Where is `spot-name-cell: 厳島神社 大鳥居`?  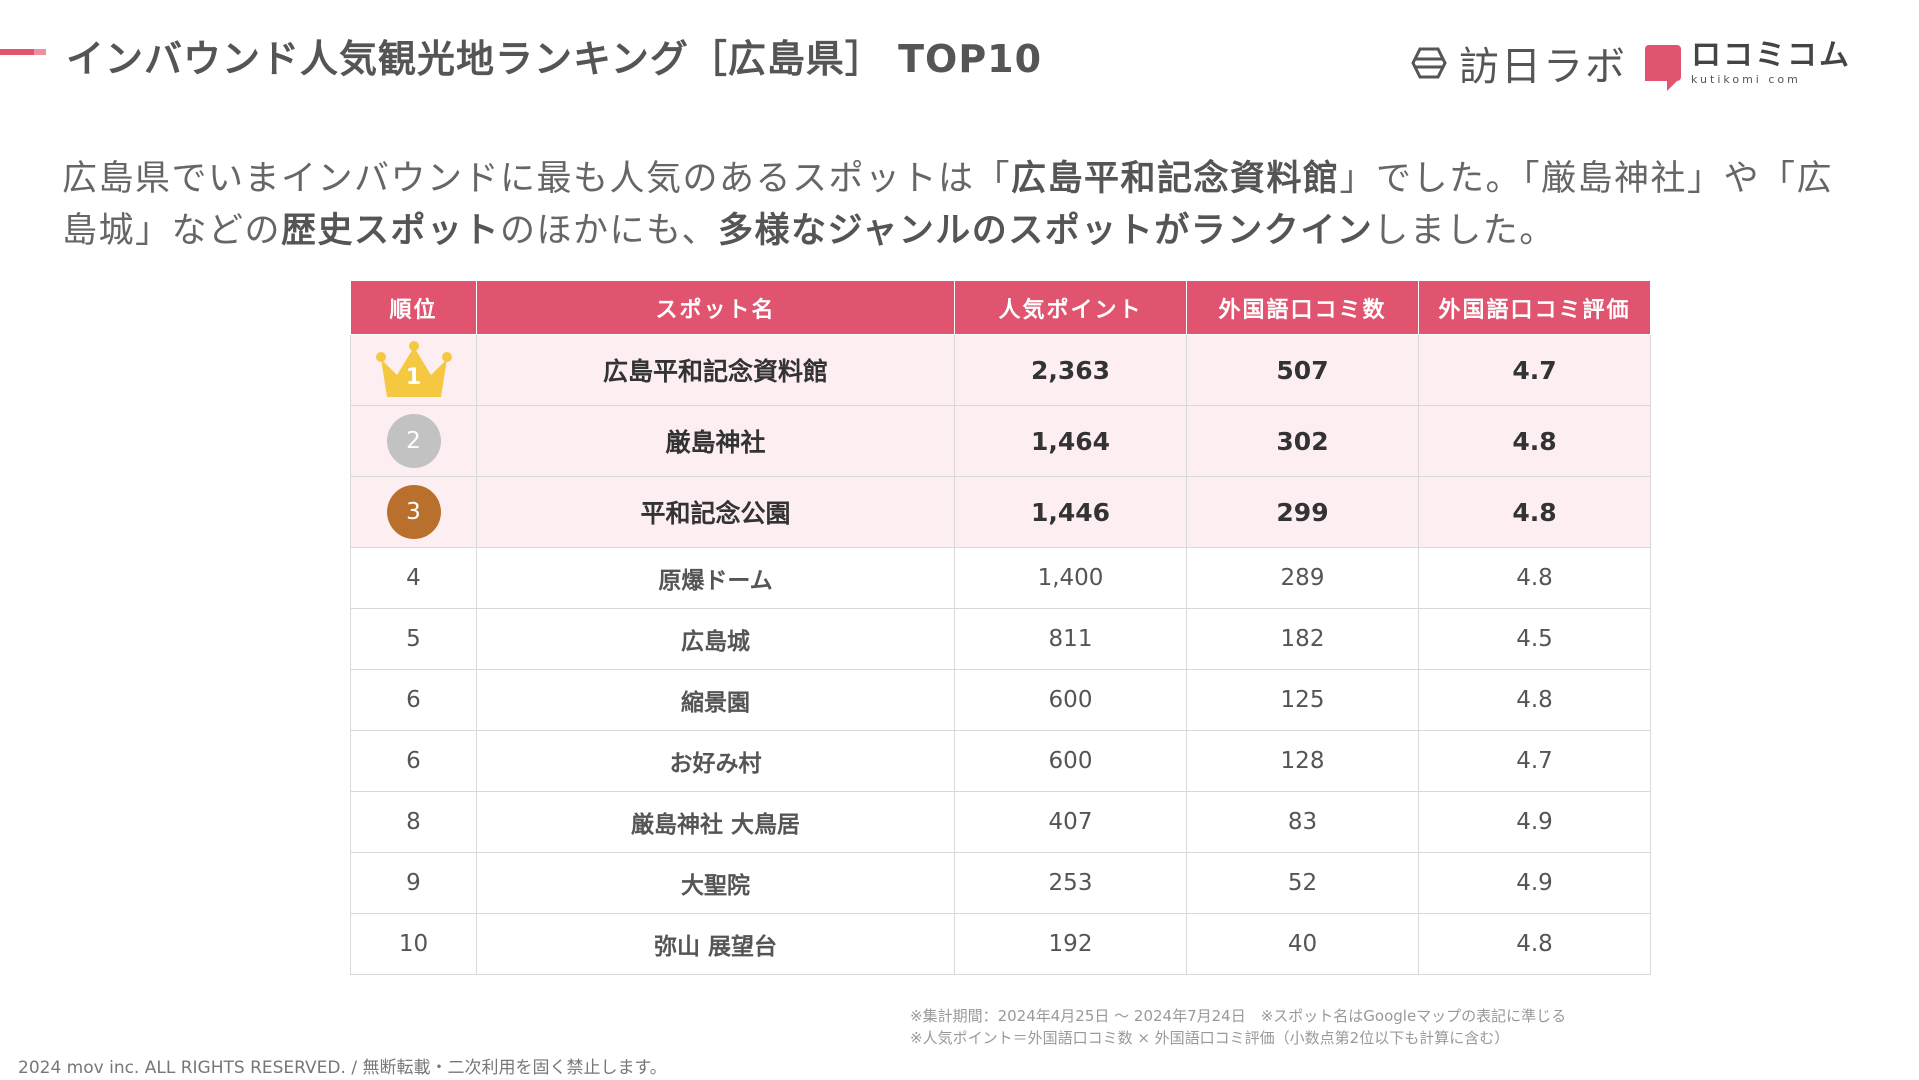 spot-name-cell: 厳島神社 大鳥居 is located at coordinates (715, 822).